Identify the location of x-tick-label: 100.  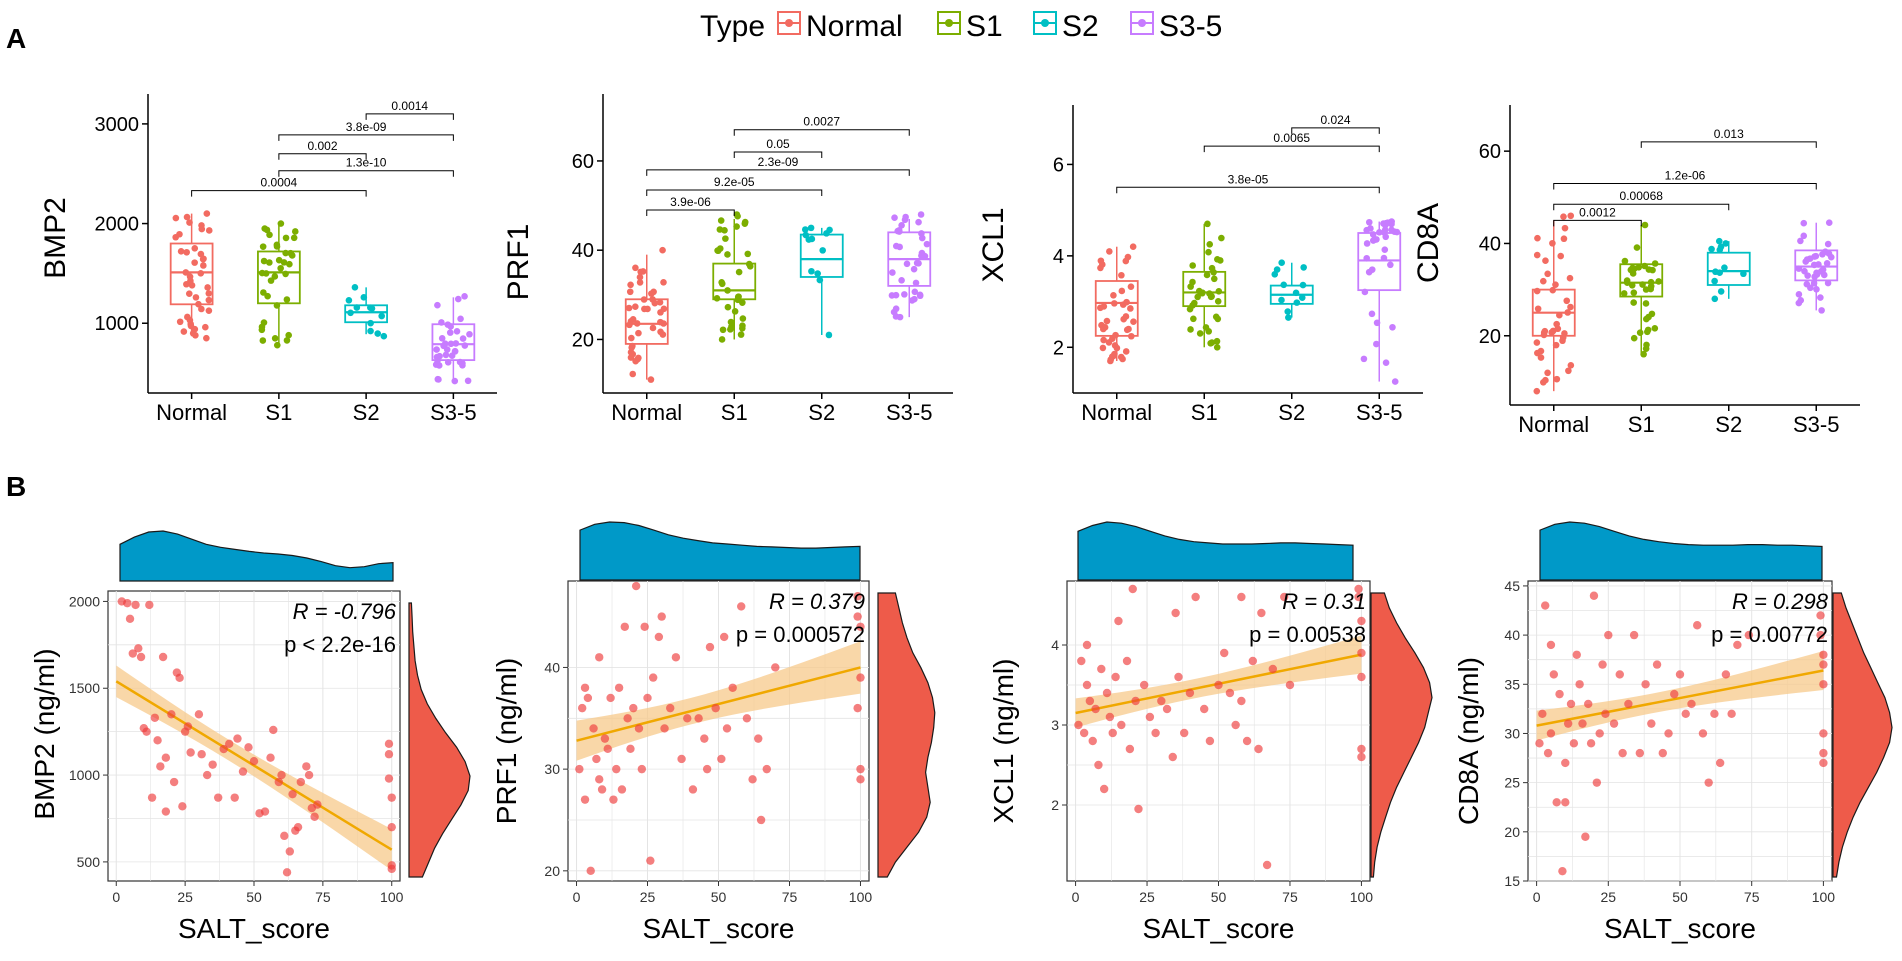
(392, 897).